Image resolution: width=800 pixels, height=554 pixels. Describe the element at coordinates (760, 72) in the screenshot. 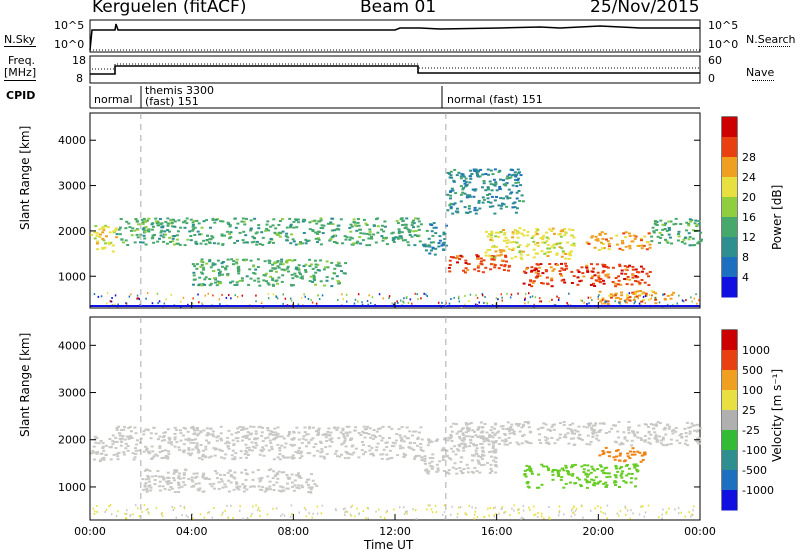

I see `nave-label: Nave` at that location.